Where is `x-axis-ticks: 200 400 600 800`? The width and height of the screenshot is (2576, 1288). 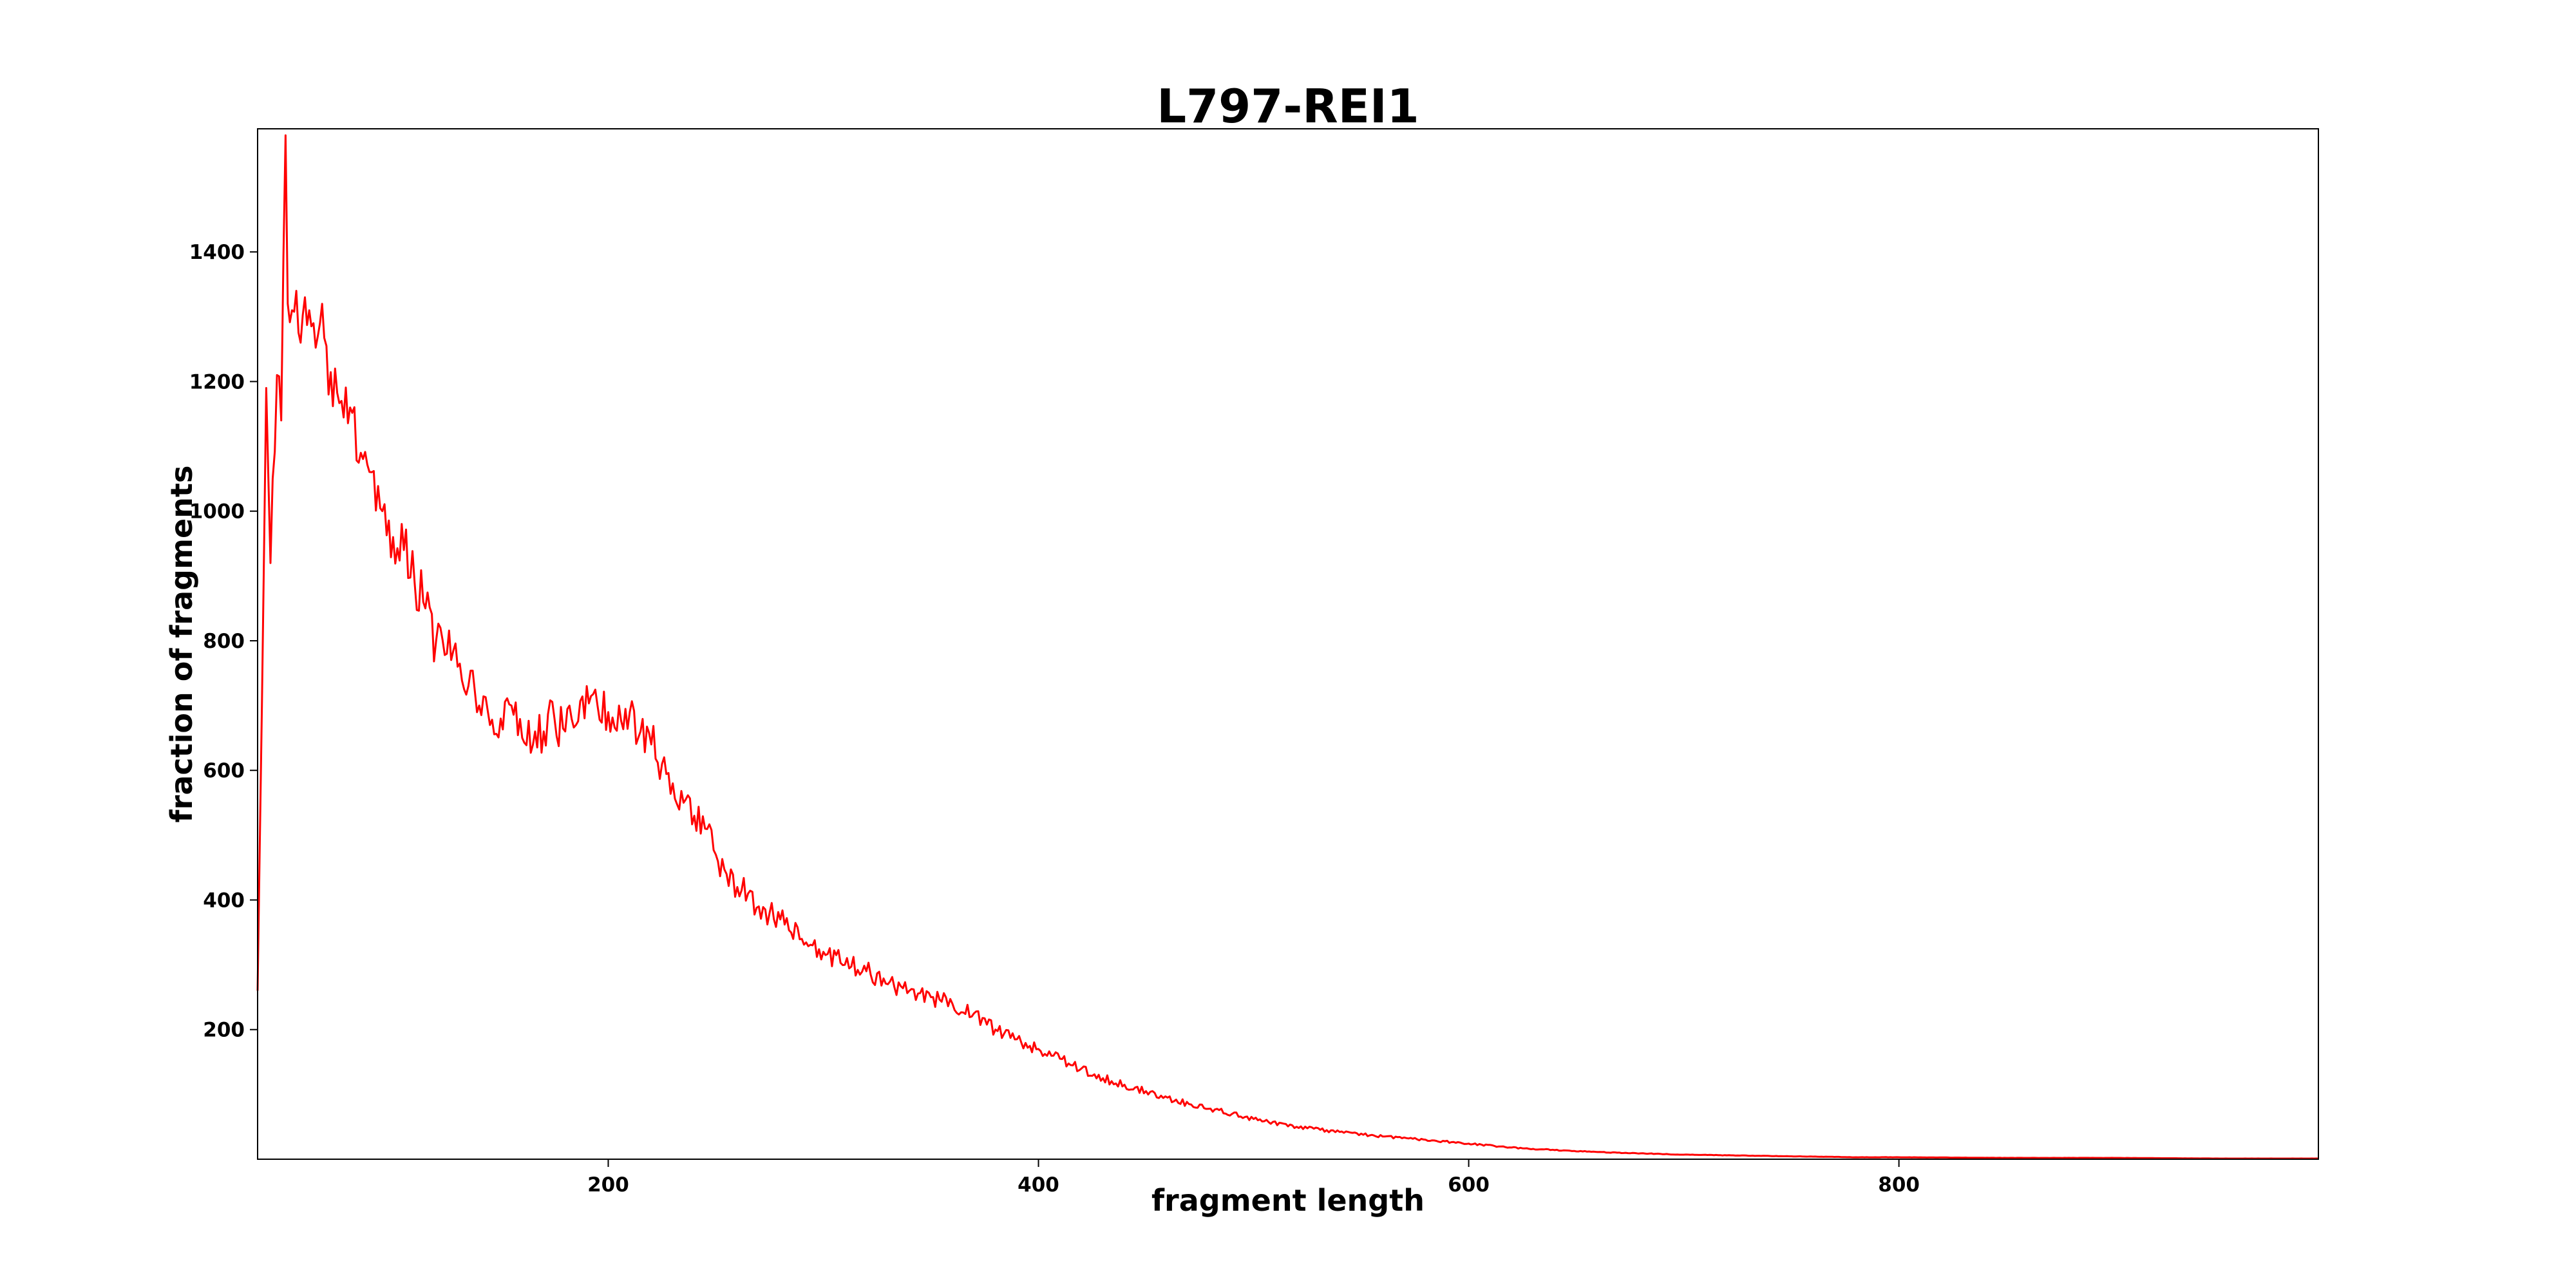
x-axis-ticks: 200 400 600 800 is located at coordinates (1254, 1178).